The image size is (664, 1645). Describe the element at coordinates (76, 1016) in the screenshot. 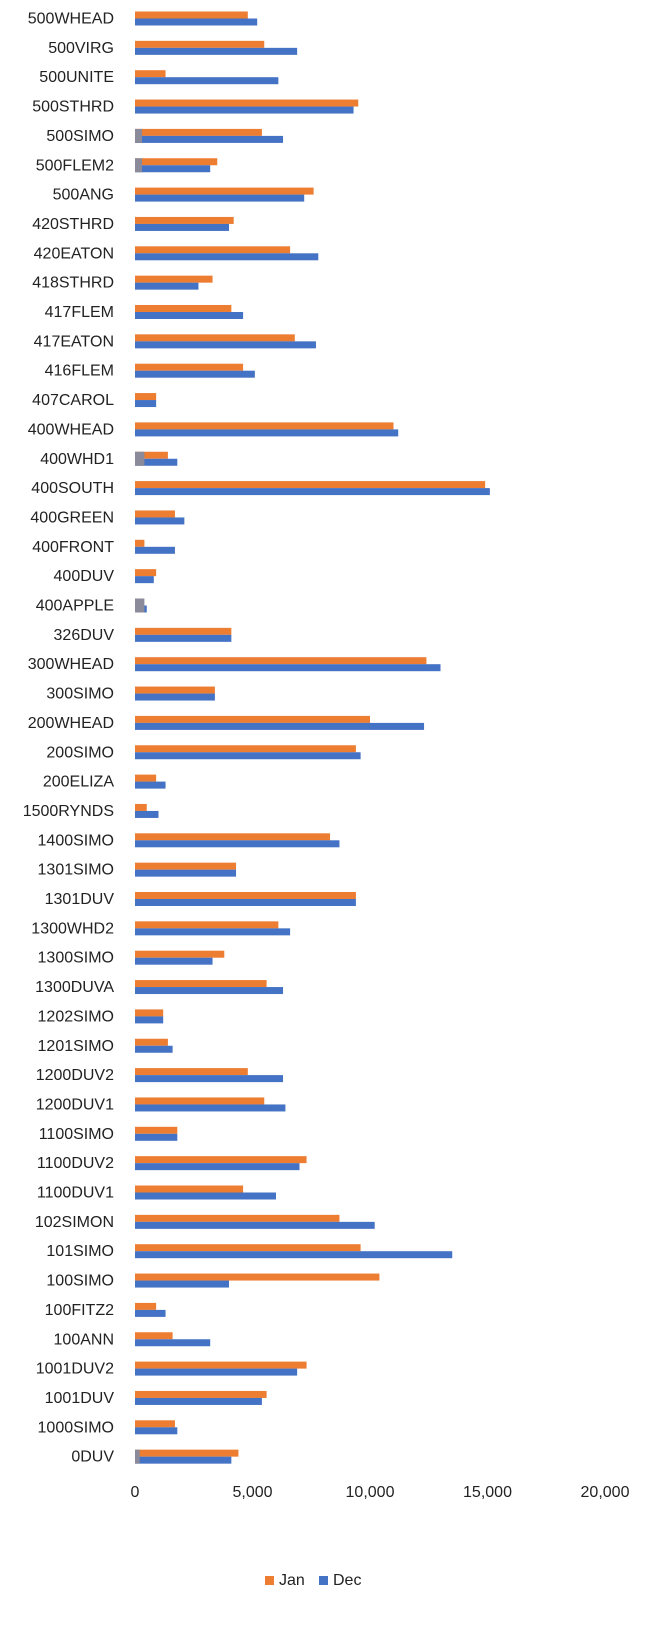

I see `category-label: 1202SIMO` at that location.